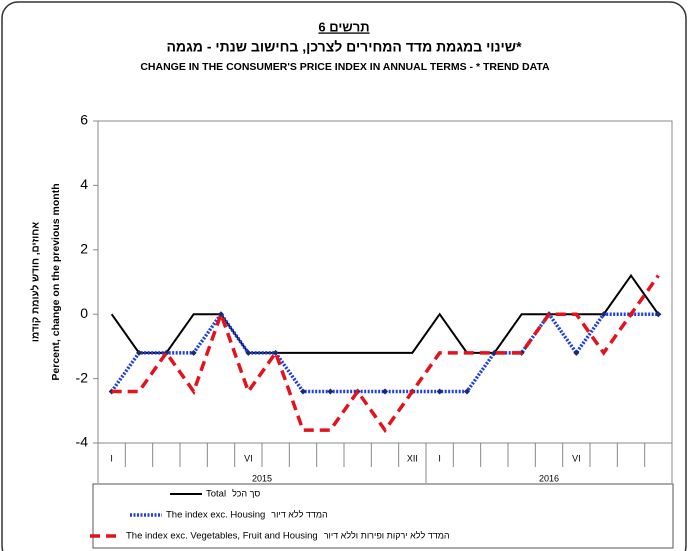 This screenshot has height=551, width=688. I want to click on year-label: 2016, so click(549, 478).